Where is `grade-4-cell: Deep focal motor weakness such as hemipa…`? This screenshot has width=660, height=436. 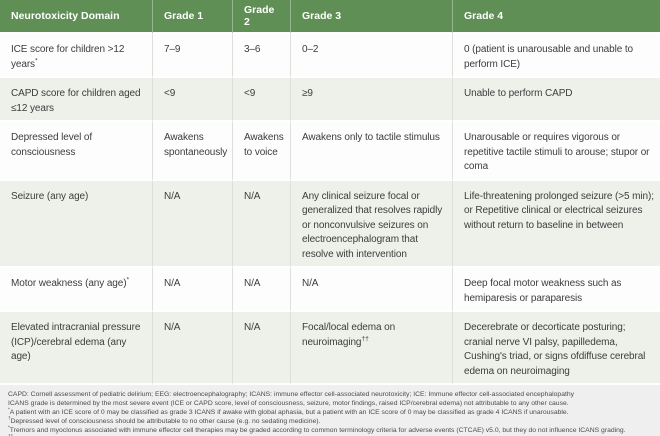 grade-4-cell: Deep focal motor weakness such as hemipa… is located at coordinates (556, 290).